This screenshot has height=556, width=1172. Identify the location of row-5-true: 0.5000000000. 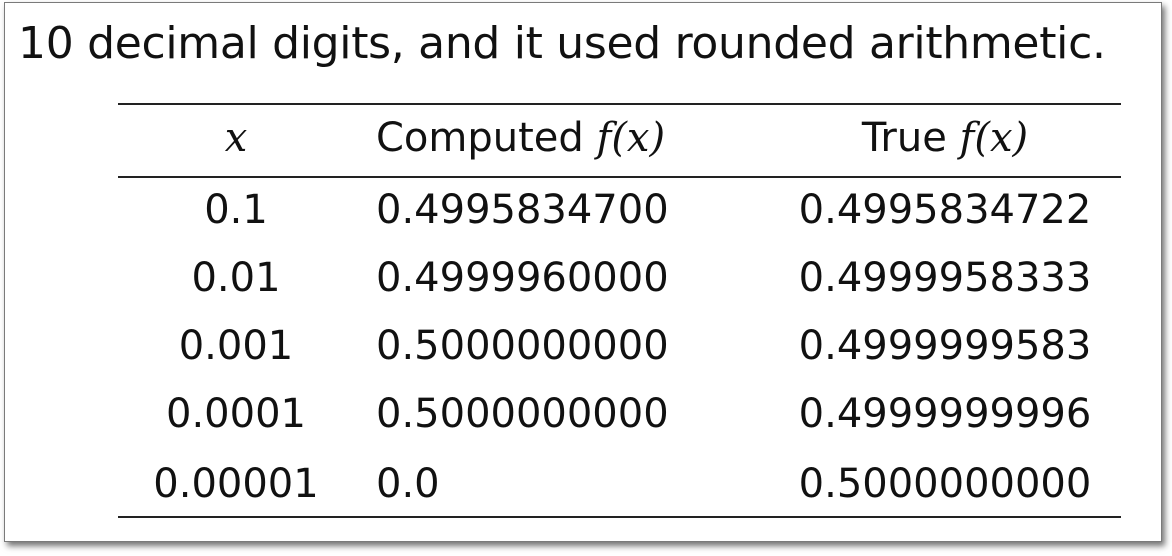
(945, 484).